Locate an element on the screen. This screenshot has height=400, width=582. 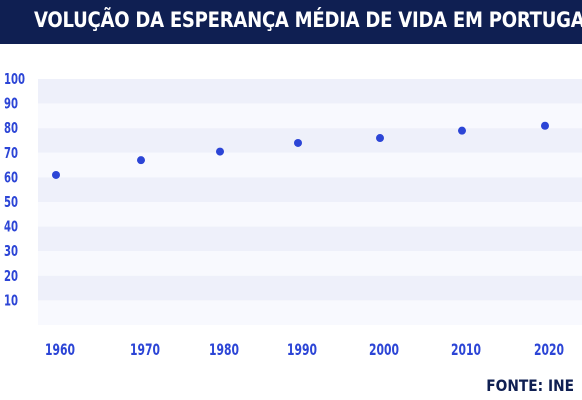
y-tick-label: 30 is located at coordinates (11, 251).